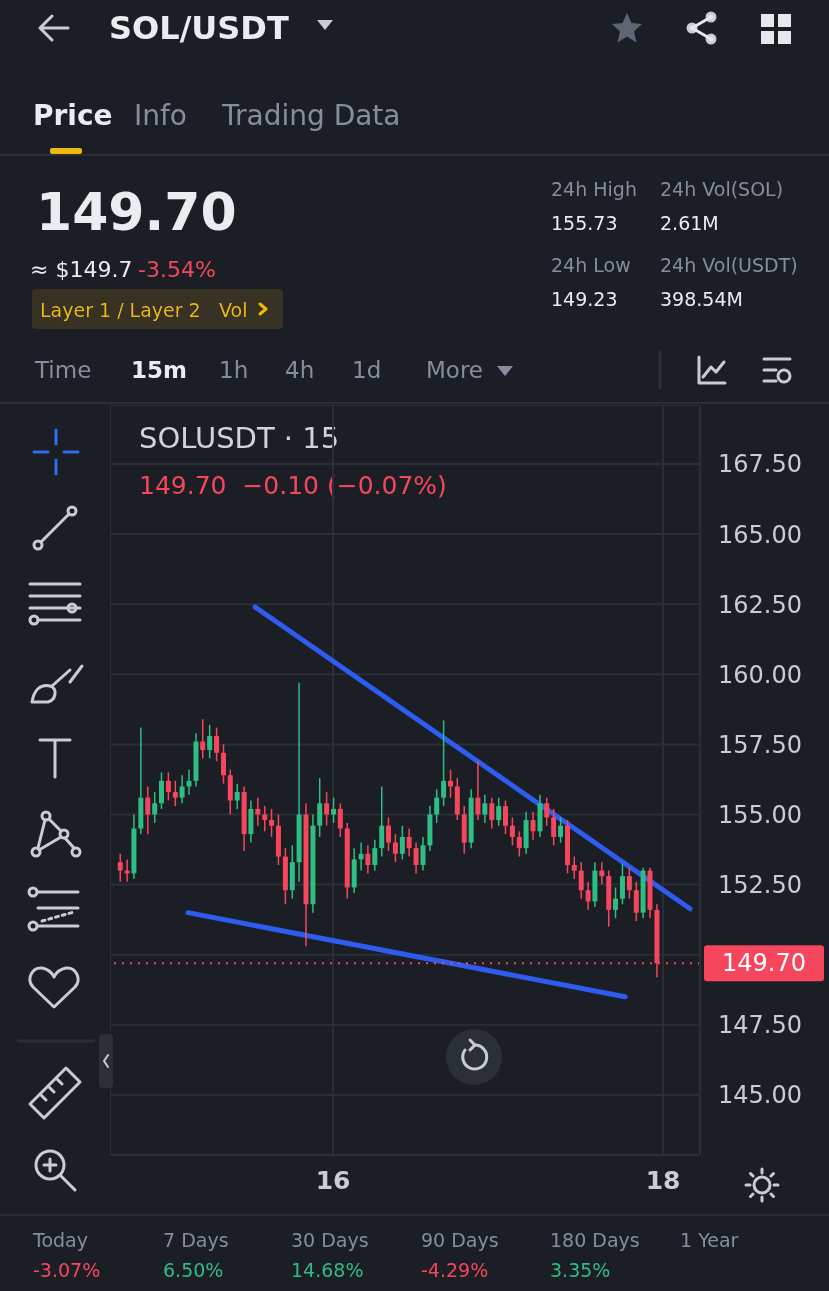 The height and width of the screenshot is (1291, 829). What do you see at coordinates (63, 371) in the screenshot?
I see `text: Time` at bounding box center [63, 371].